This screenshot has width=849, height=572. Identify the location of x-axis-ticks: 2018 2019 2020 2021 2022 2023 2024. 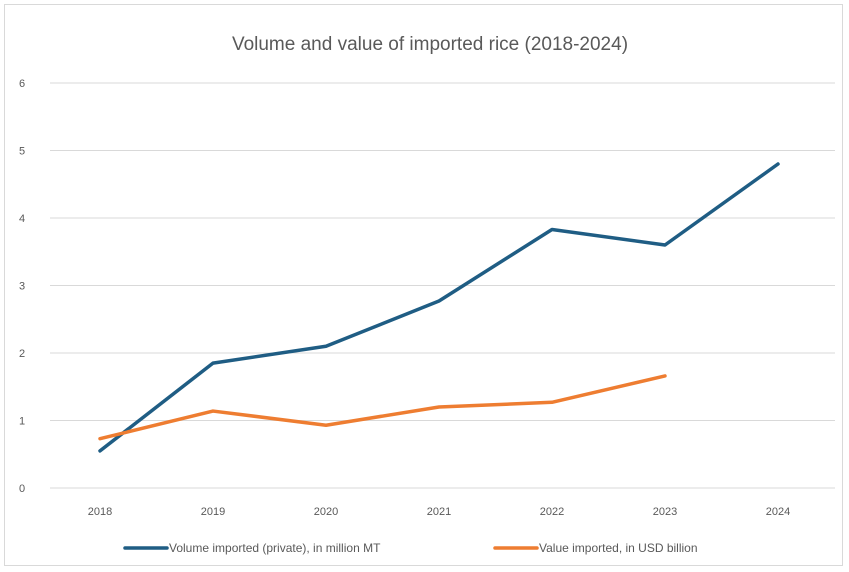
(439, 512).